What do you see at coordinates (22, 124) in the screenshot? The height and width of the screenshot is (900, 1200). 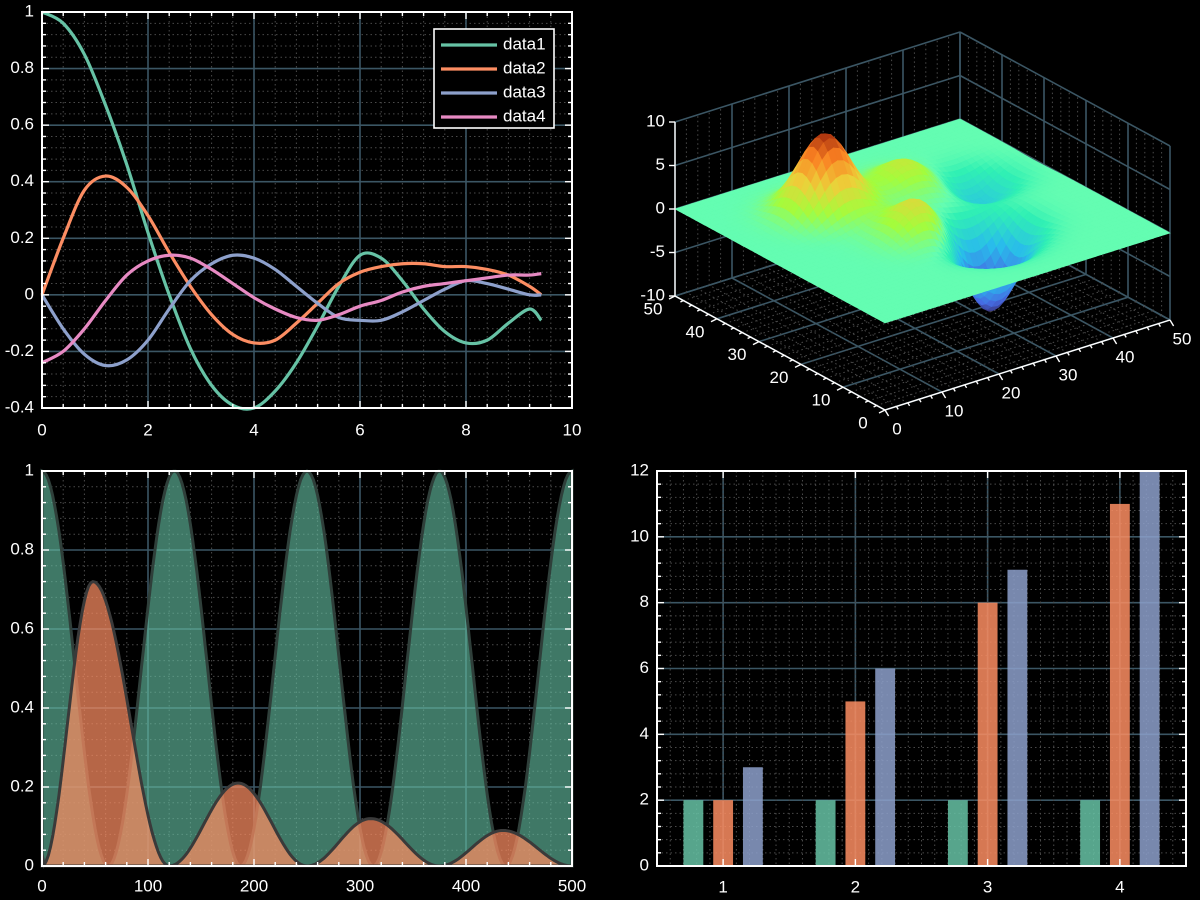 I see `y-tick-label: 0.6` at bounding box center [22, 124].